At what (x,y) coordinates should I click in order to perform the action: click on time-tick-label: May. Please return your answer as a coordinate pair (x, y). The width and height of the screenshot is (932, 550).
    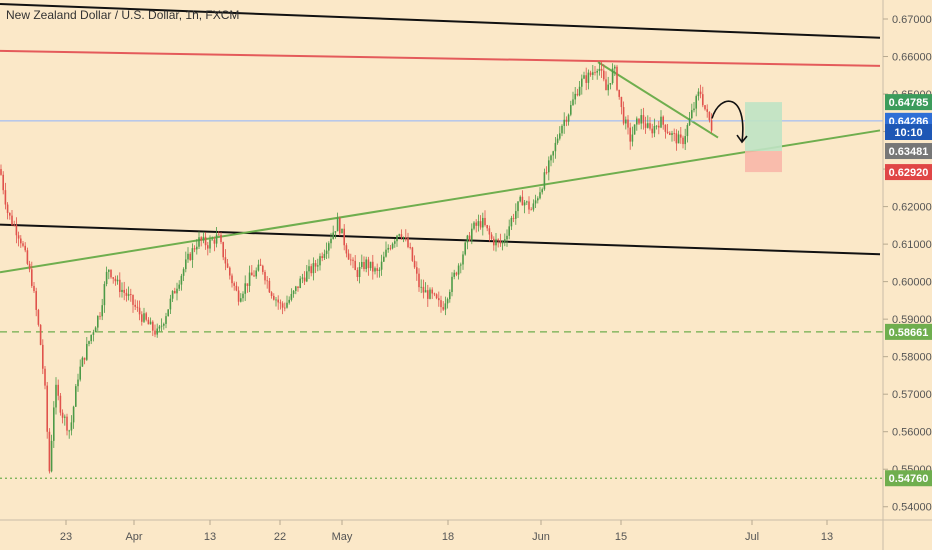
    Looking at the image, I should click on (342, 537).